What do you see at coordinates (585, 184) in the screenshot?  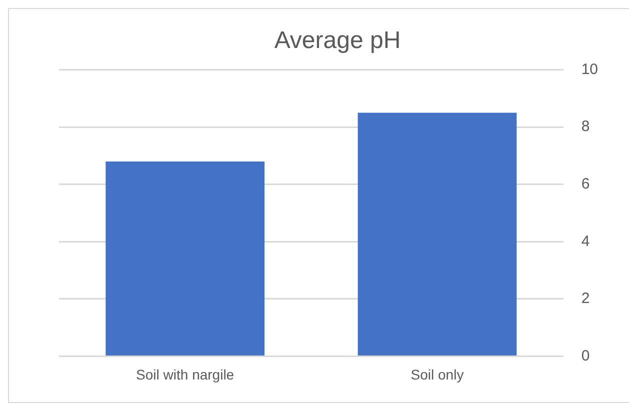 I see `y-tick-label: 6` at bounding box center [585, 184].